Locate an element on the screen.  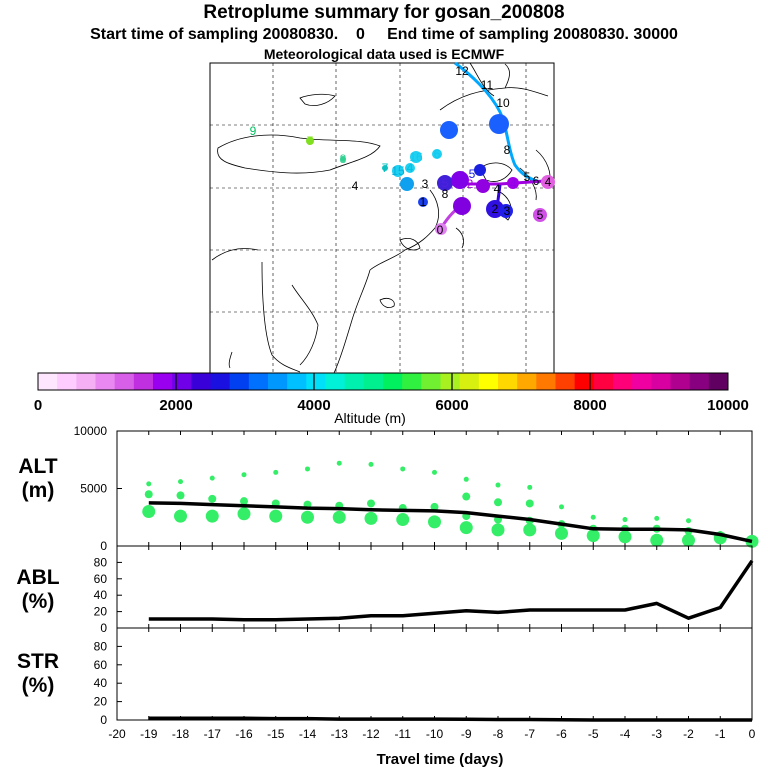
alt-panel-label: ALT (m) is located at coordinates (38, 479).